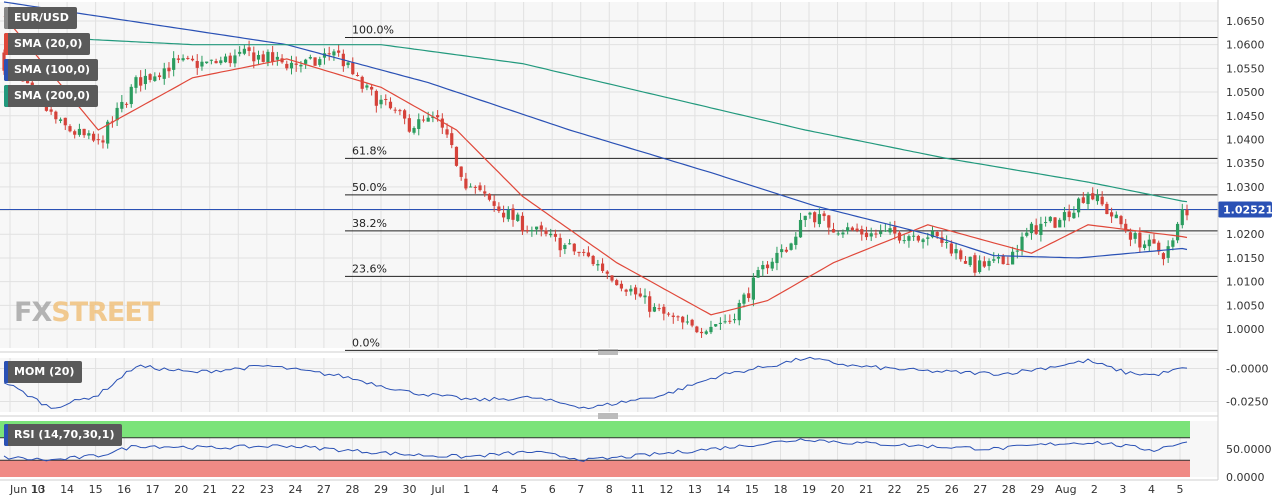 The image size is (1288, 502). I want to click on y-tick-label: -0.0250, so click(1247, 401).